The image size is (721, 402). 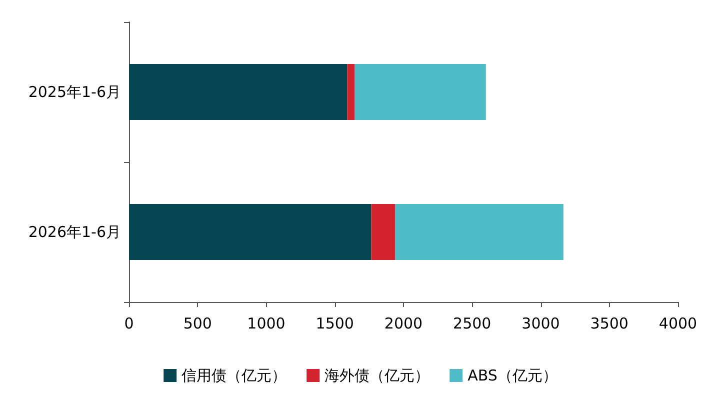 I want to click on x-tick-label: 2000, so click(x=403, y=323).